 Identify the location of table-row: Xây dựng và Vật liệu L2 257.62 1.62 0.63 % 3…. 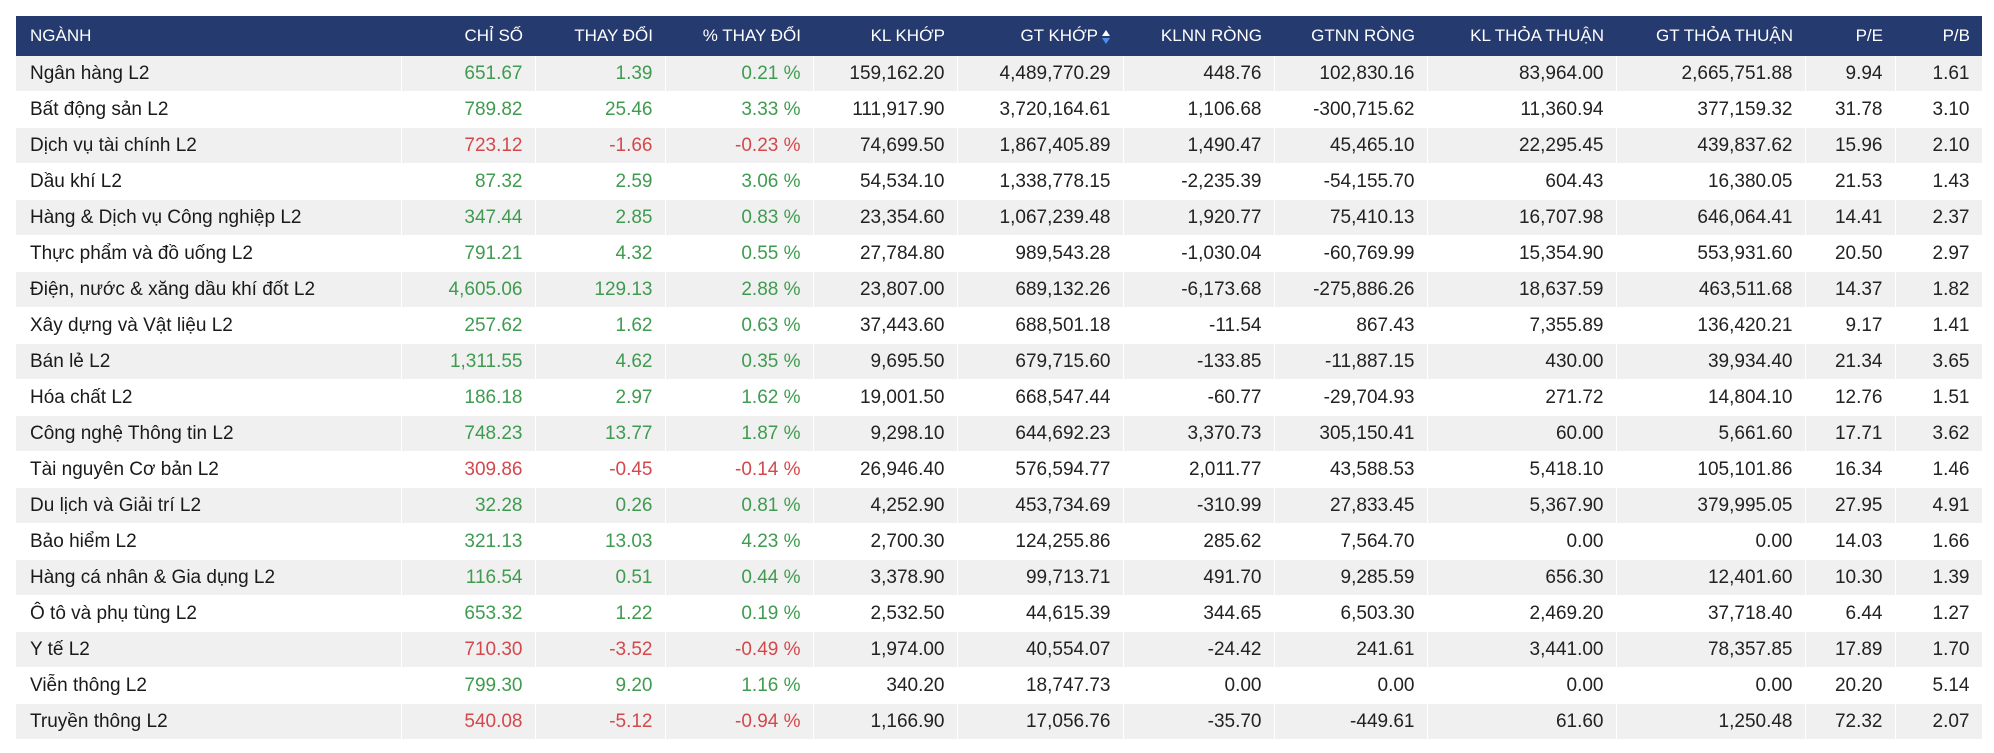
(999, 325).